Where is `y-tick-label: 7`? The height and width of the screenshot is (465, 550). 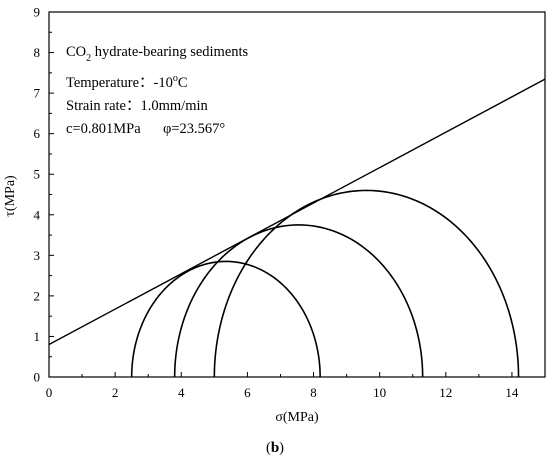
y-tick-label: 7 is located at coordinates (37, 93).